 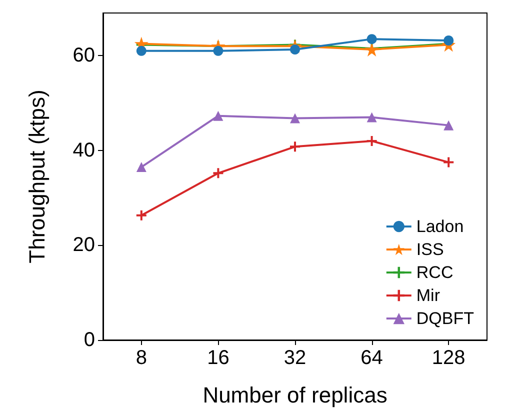 I want to click on x-tick-label: 64, so click(x=371, y=358).